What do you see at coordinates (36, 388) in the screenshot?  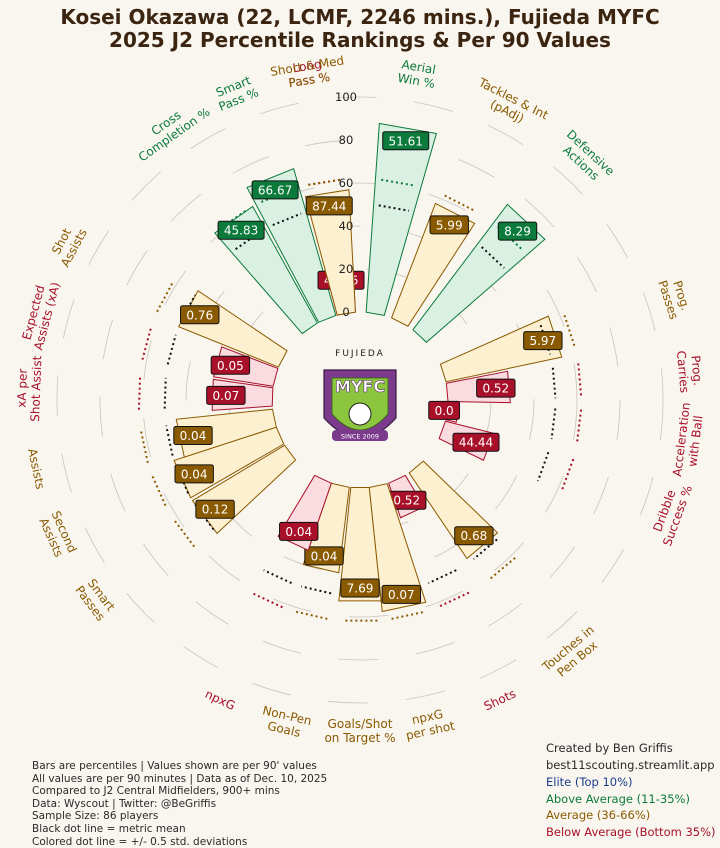 I see `metric-label-line: Shot Assist` at bounding box center [36, 388].